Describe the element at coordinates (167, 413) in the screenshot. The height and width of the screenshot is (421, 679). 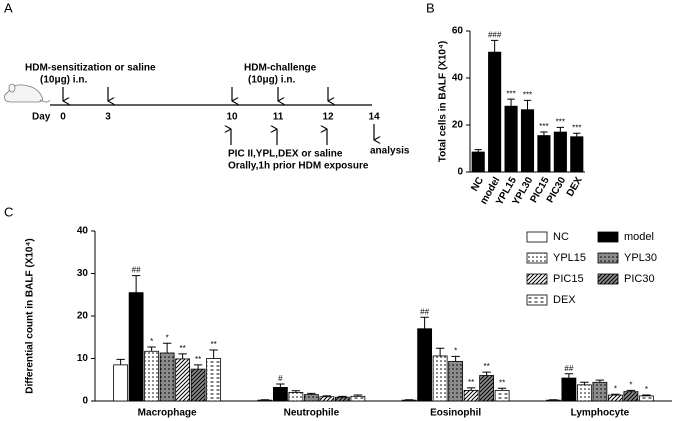
I see `x-tick-label: Macrophage` at that location.